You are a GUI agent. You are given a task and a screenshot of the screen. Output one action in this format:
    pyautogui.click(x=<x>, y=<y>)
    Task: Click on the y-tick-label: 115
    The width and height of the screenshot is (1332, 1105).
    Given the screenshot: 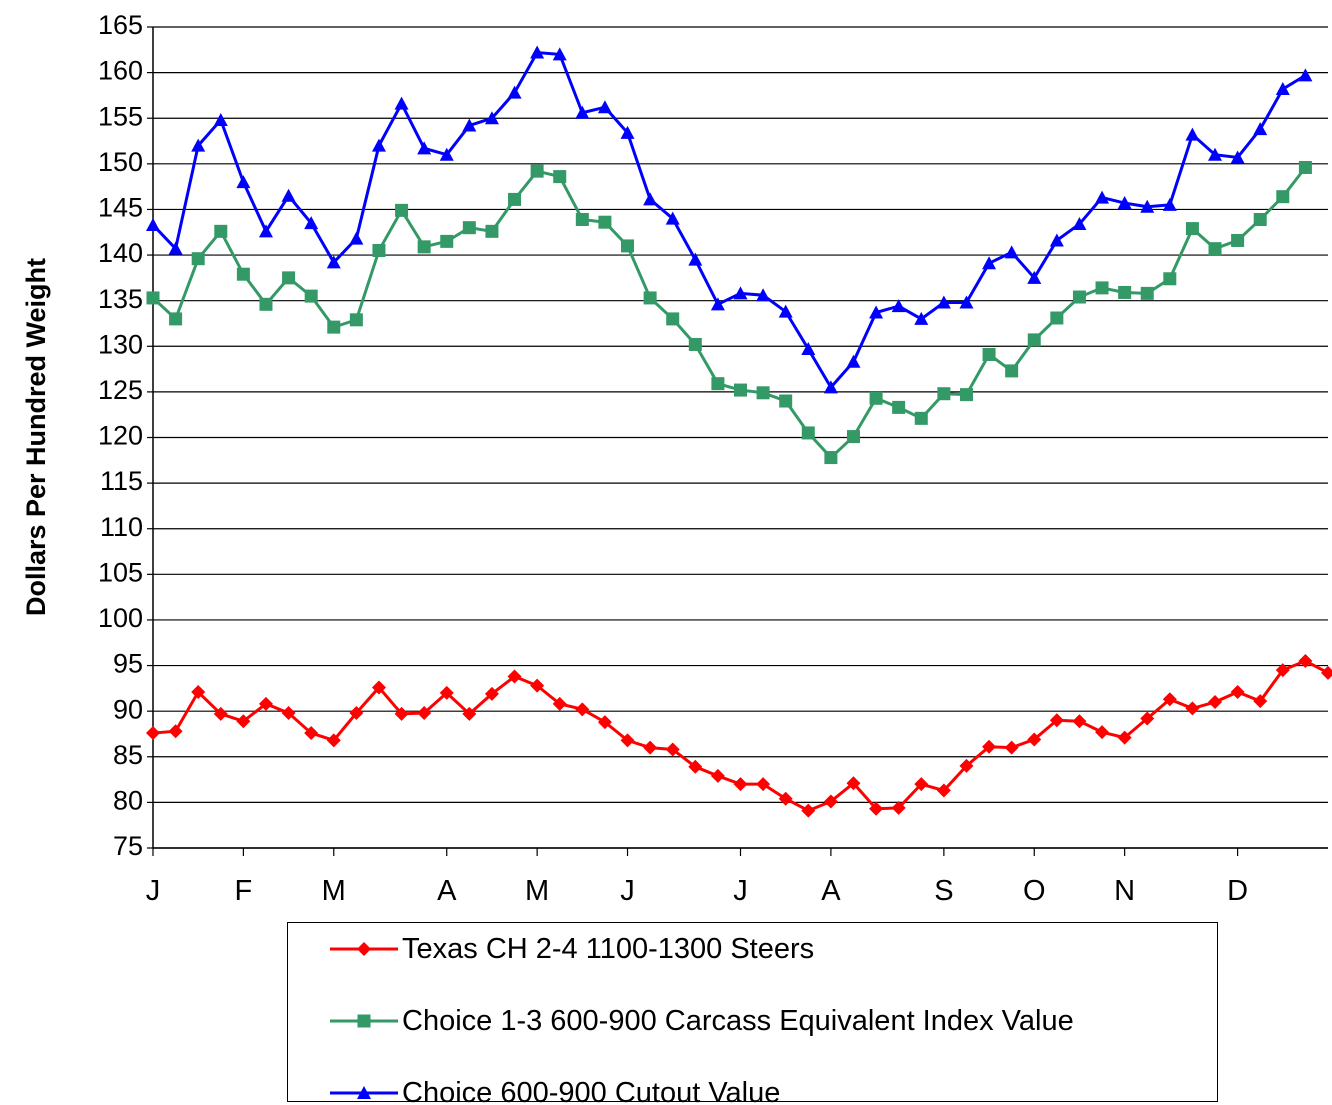 What is the action you would take?
    pyautogui.click(x=121, y=481)
    